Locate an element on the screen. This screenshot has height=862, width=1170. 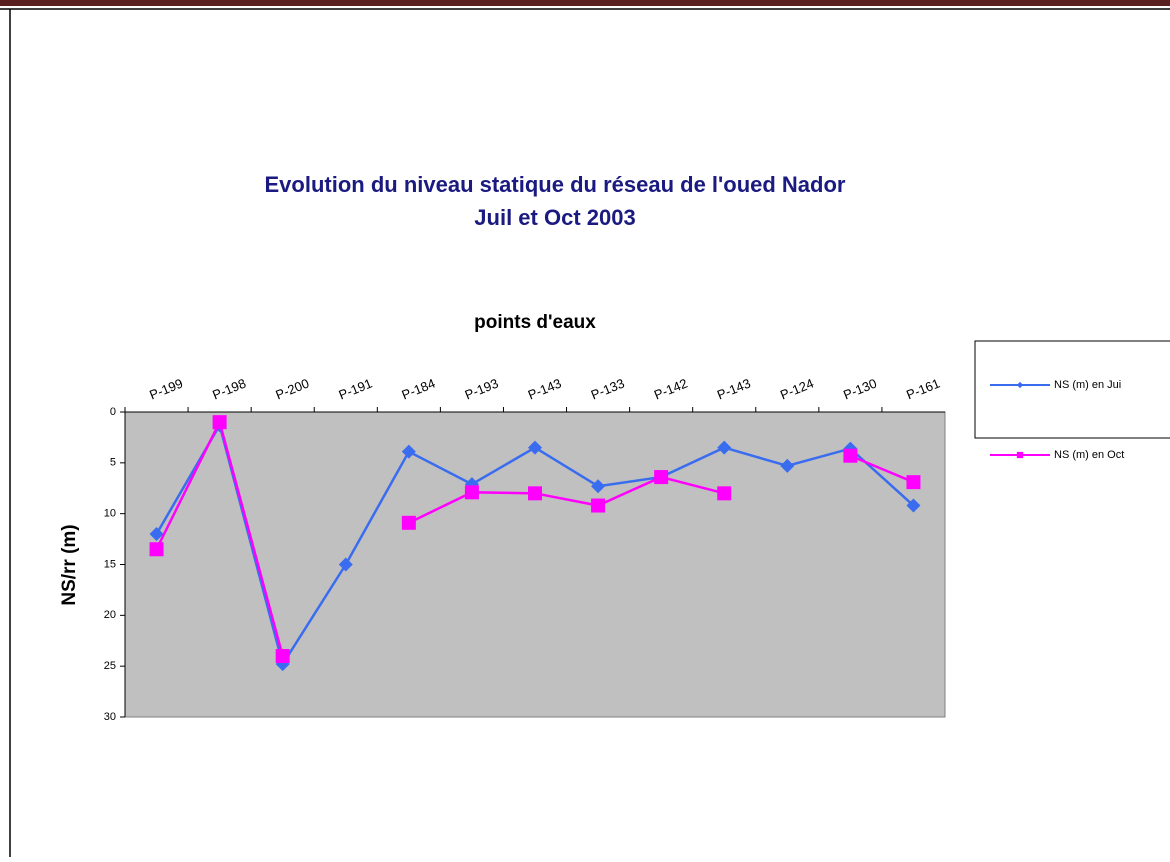
top-border is located at coordinates (585, 3).